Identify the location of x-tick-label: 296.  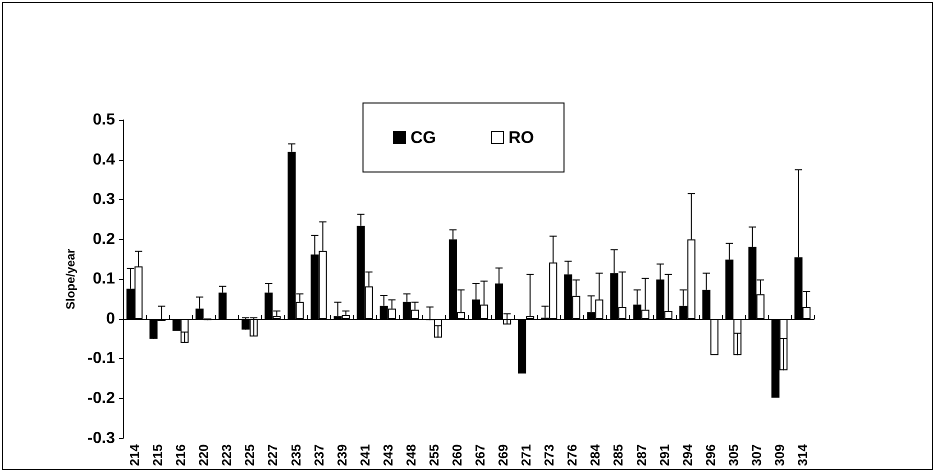
(710, 455).